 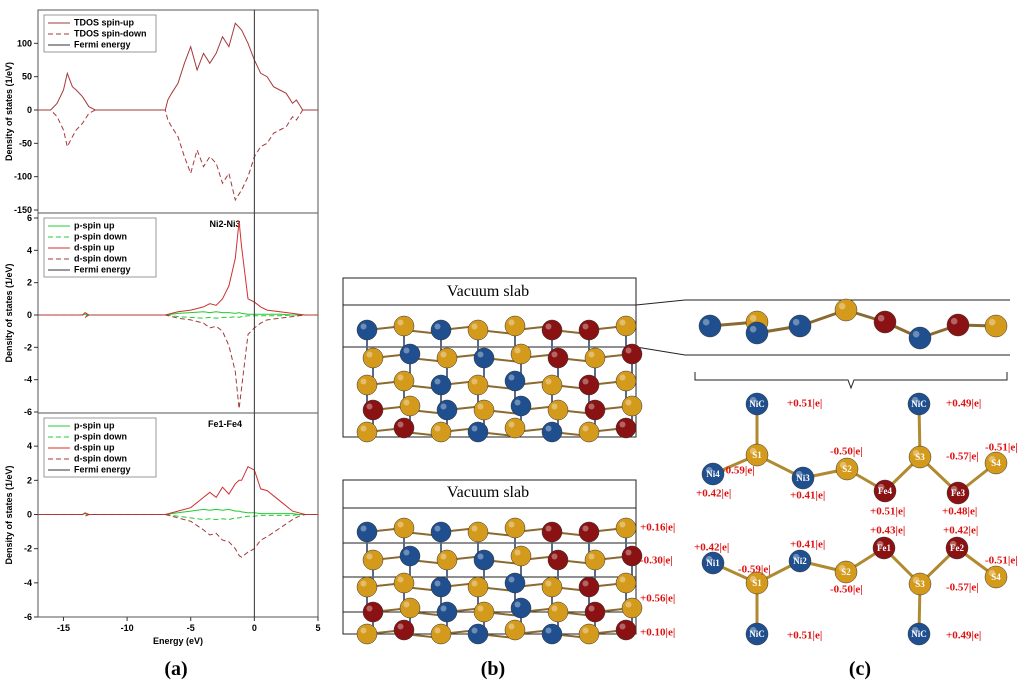 I want to click on legend-label: Fermi energy, so click(x=102, y=44).